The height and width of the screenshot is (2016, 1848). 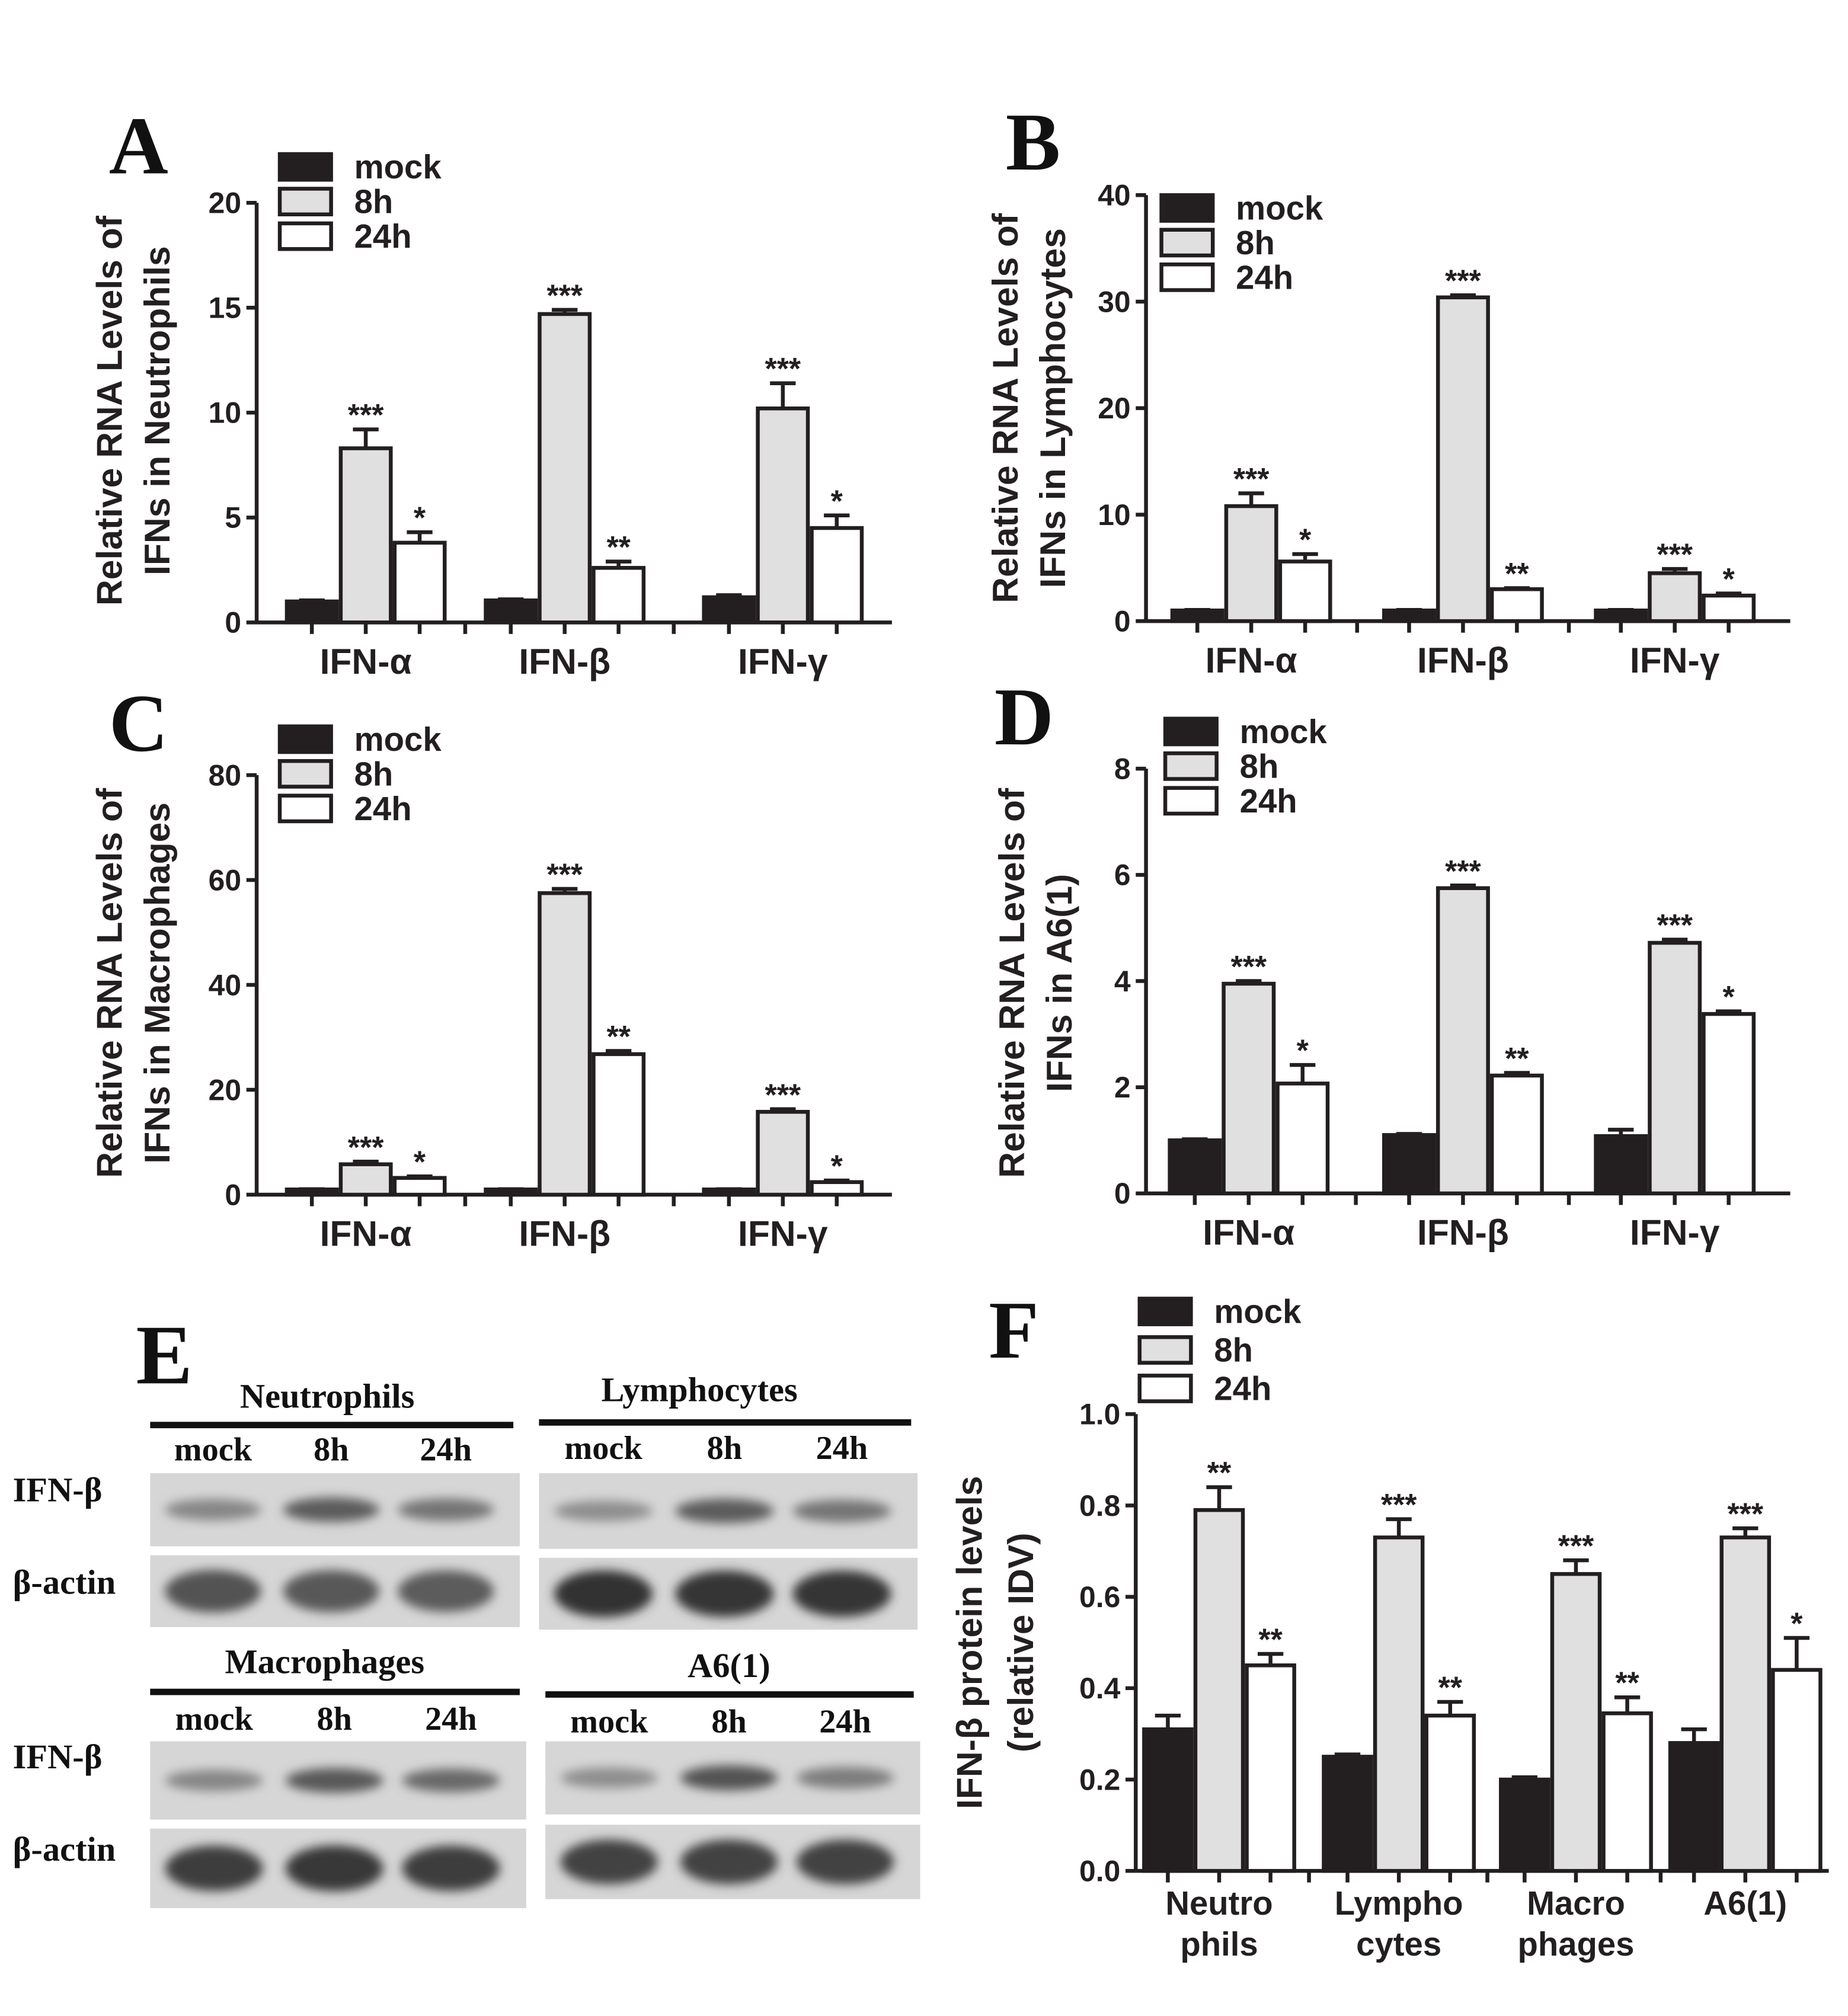 What do you see at coordinates (783, 1234) in the screenshot?
I see `x-tick-label: IFN-γ` at bounding box center [783, 1234].